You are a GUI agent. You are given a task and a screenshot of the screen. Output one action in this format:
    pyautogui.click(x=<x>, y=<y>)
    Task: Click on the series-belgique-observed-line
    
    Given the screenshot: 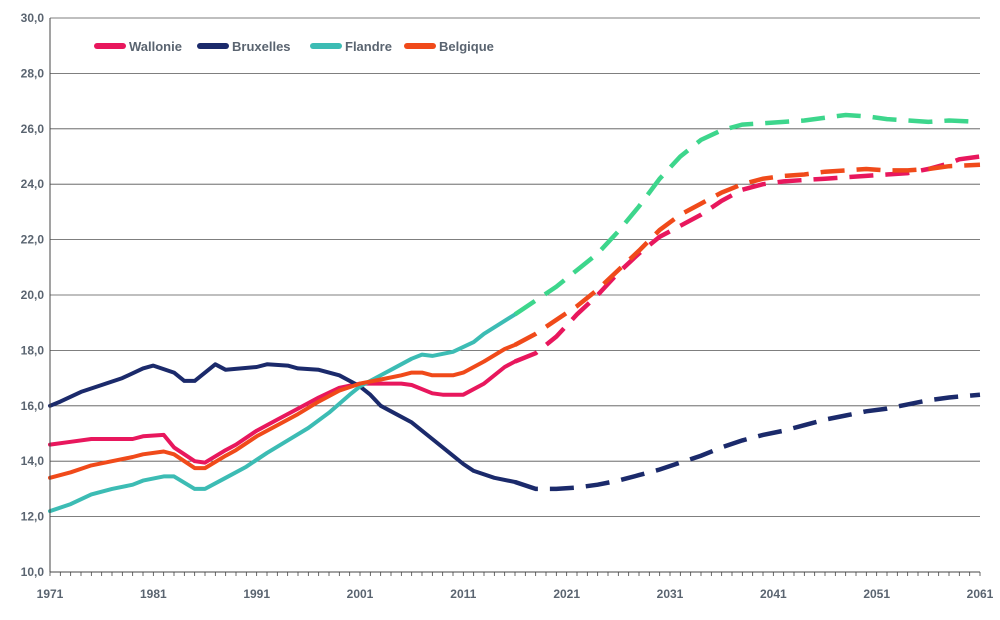 What is the action you would take?
    pyautogui.click(x=282, y=411)
    